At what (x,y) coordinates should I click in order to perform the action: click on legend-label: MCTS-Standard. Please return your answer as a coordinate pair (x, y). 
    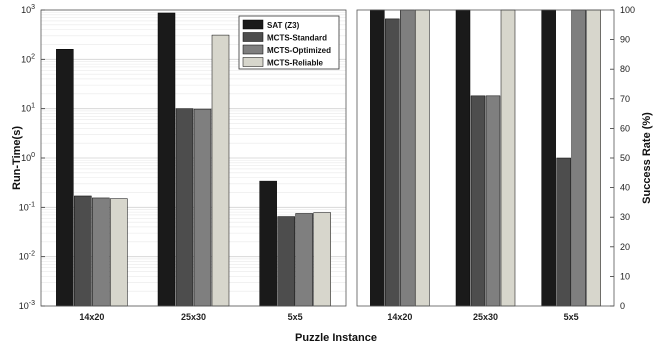
    Looking at the image, I should click on (297, 38).